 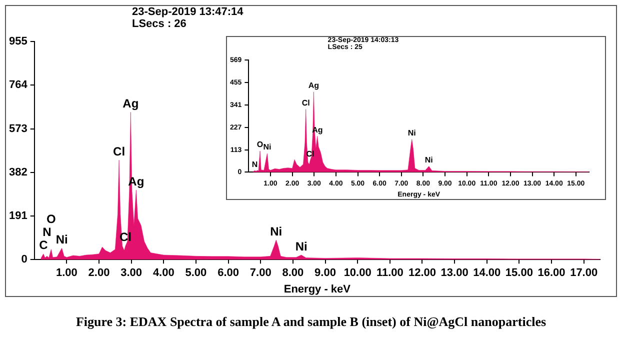 What do you see at coordinates (43, 245) in the screenshot?
I see `annotation: C` at bounding box center [43, 245].